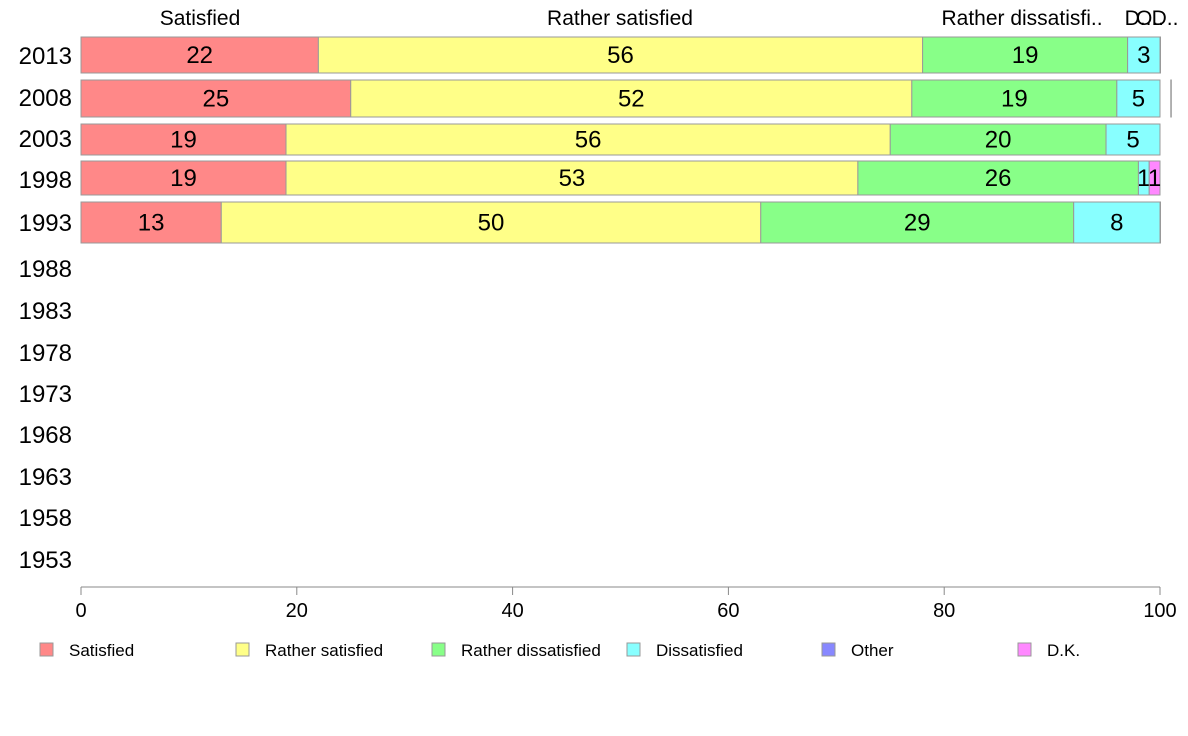  What do you see at coordinates (626, 604) in the screenshot?
I see `x-axis: 0 20 40 60 80 100` at bounding box center [626, 604].